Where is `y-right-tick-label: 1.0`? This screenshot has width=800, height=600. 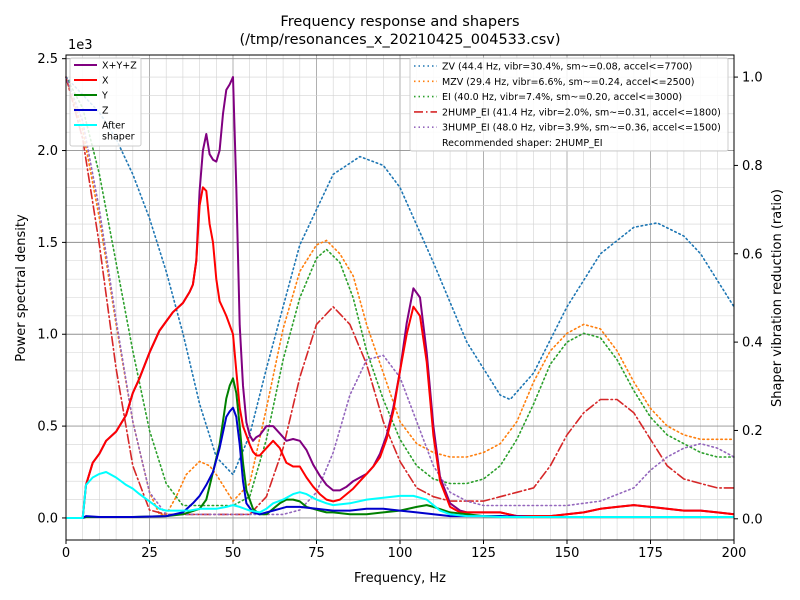
y-right-tick-label: 1.0 is located at coordinates (752, 78).